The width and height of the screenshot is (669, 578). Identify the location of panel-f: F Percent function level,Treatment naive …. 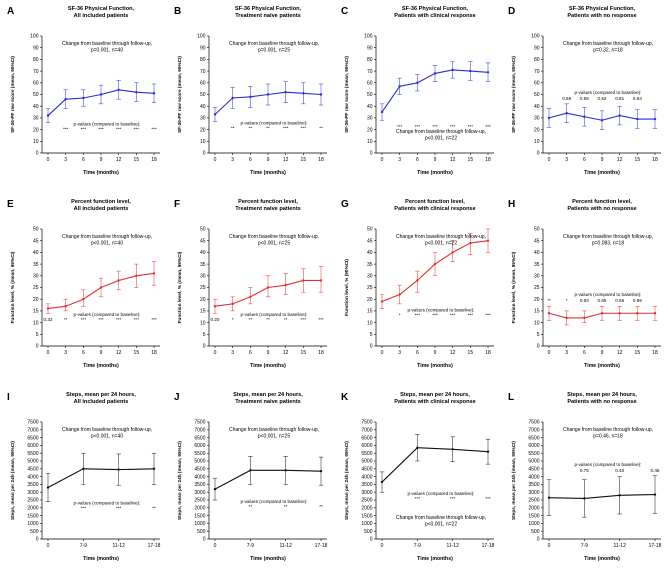
(250, 284).